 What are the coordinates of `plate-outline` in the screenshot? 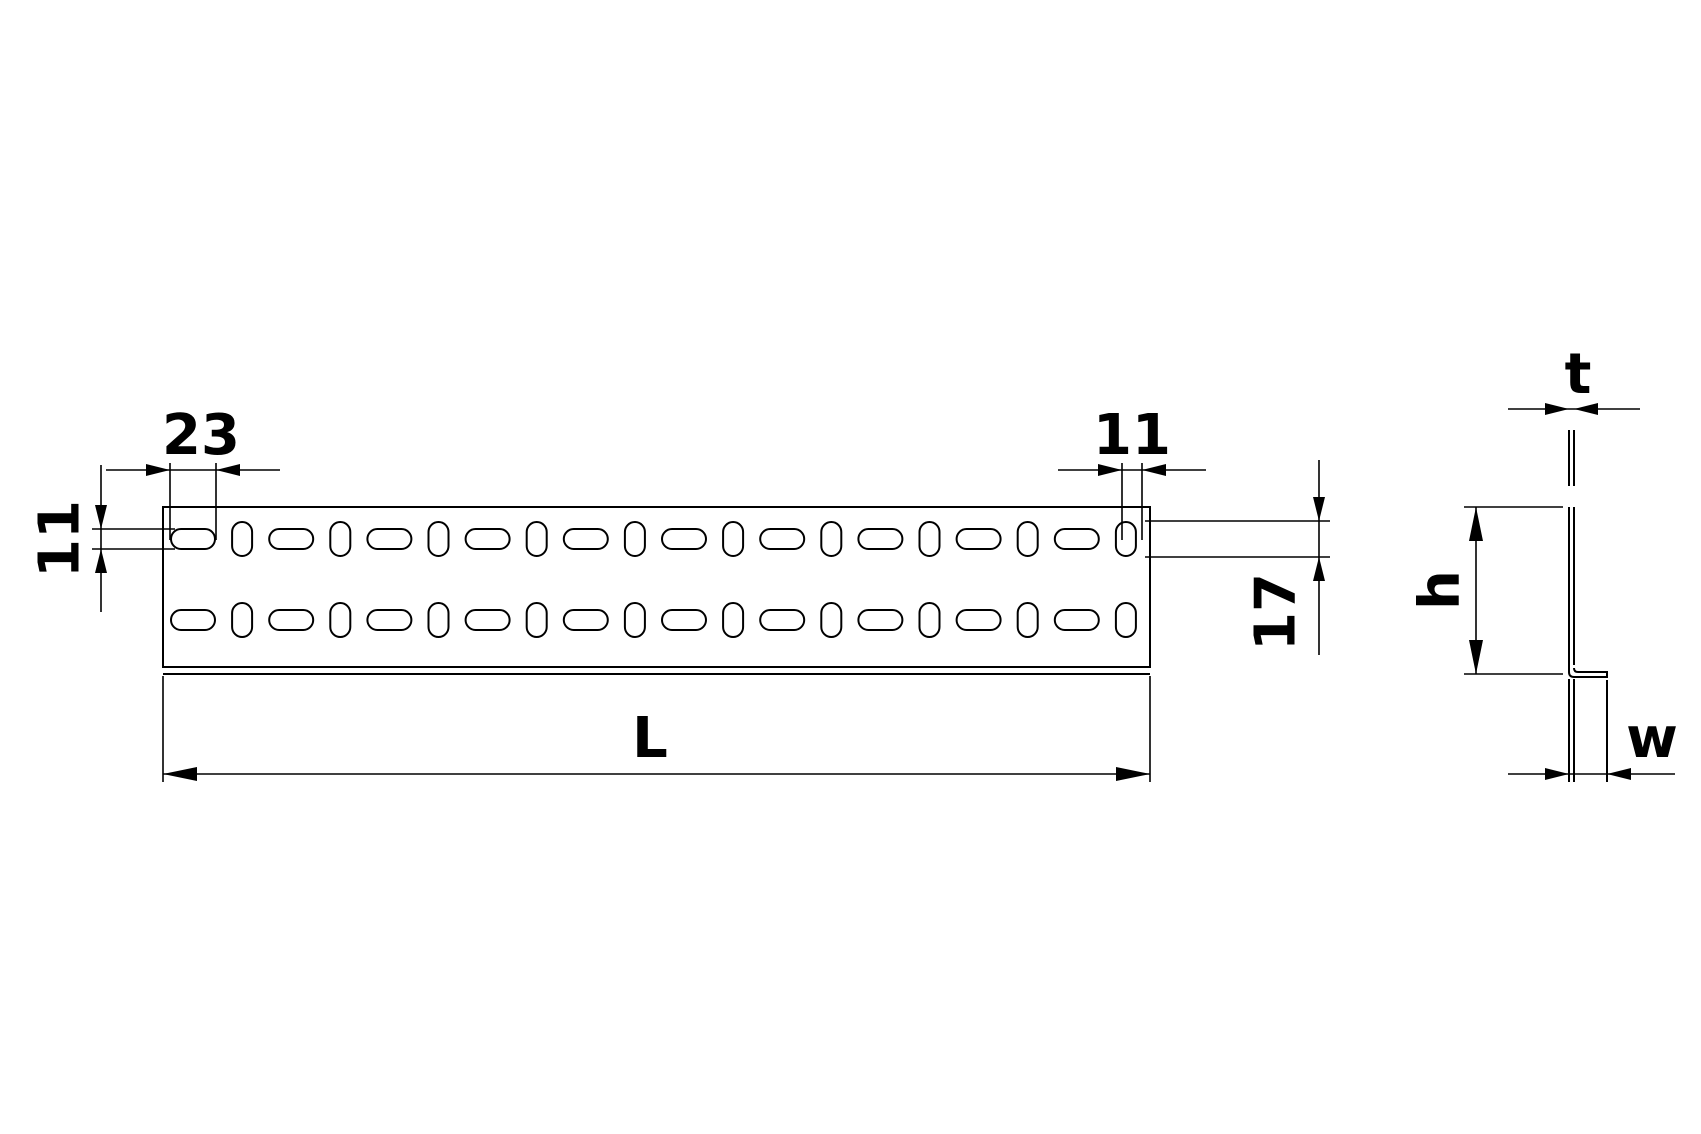 It's located at (656, 587).